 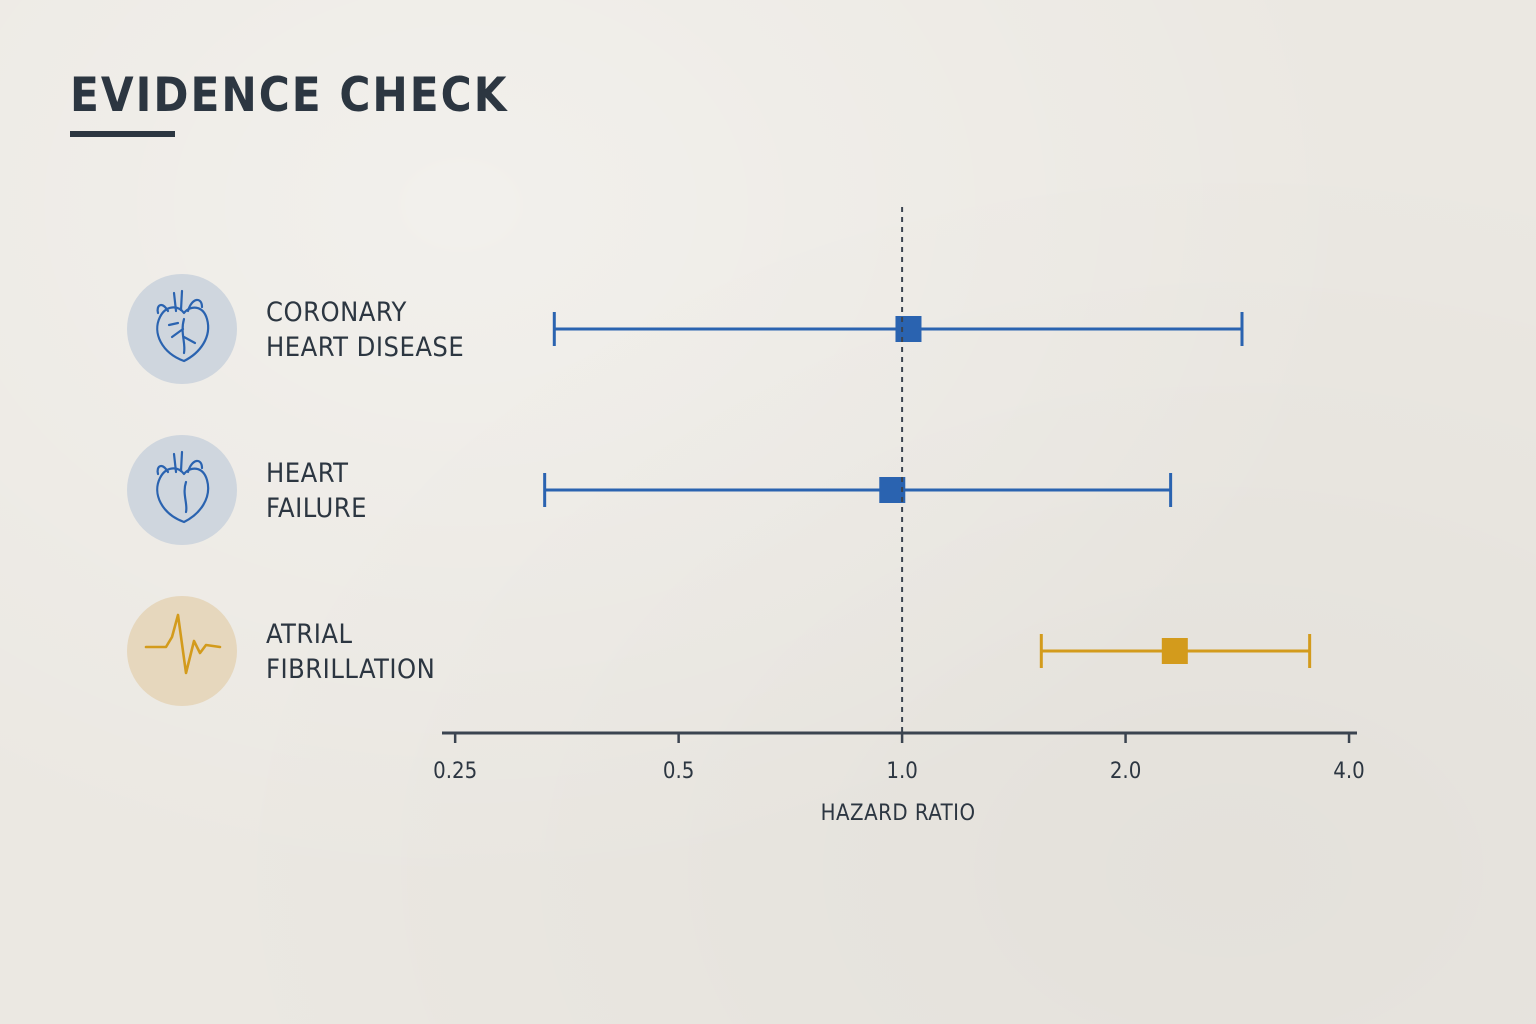 I want to click on icon-badge, so click(x=182, y=490).